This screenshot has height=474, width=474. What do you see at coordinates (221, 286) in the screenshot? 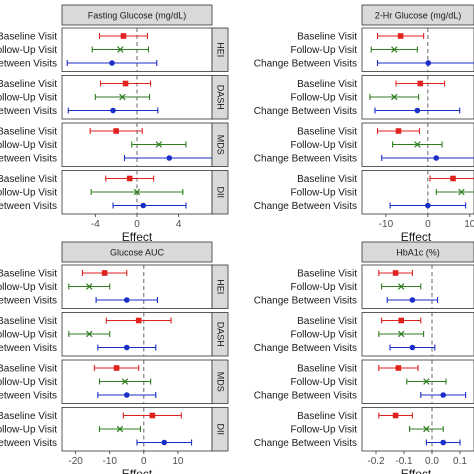
I see `model-label: HEI` at bounding box center [221, 286].